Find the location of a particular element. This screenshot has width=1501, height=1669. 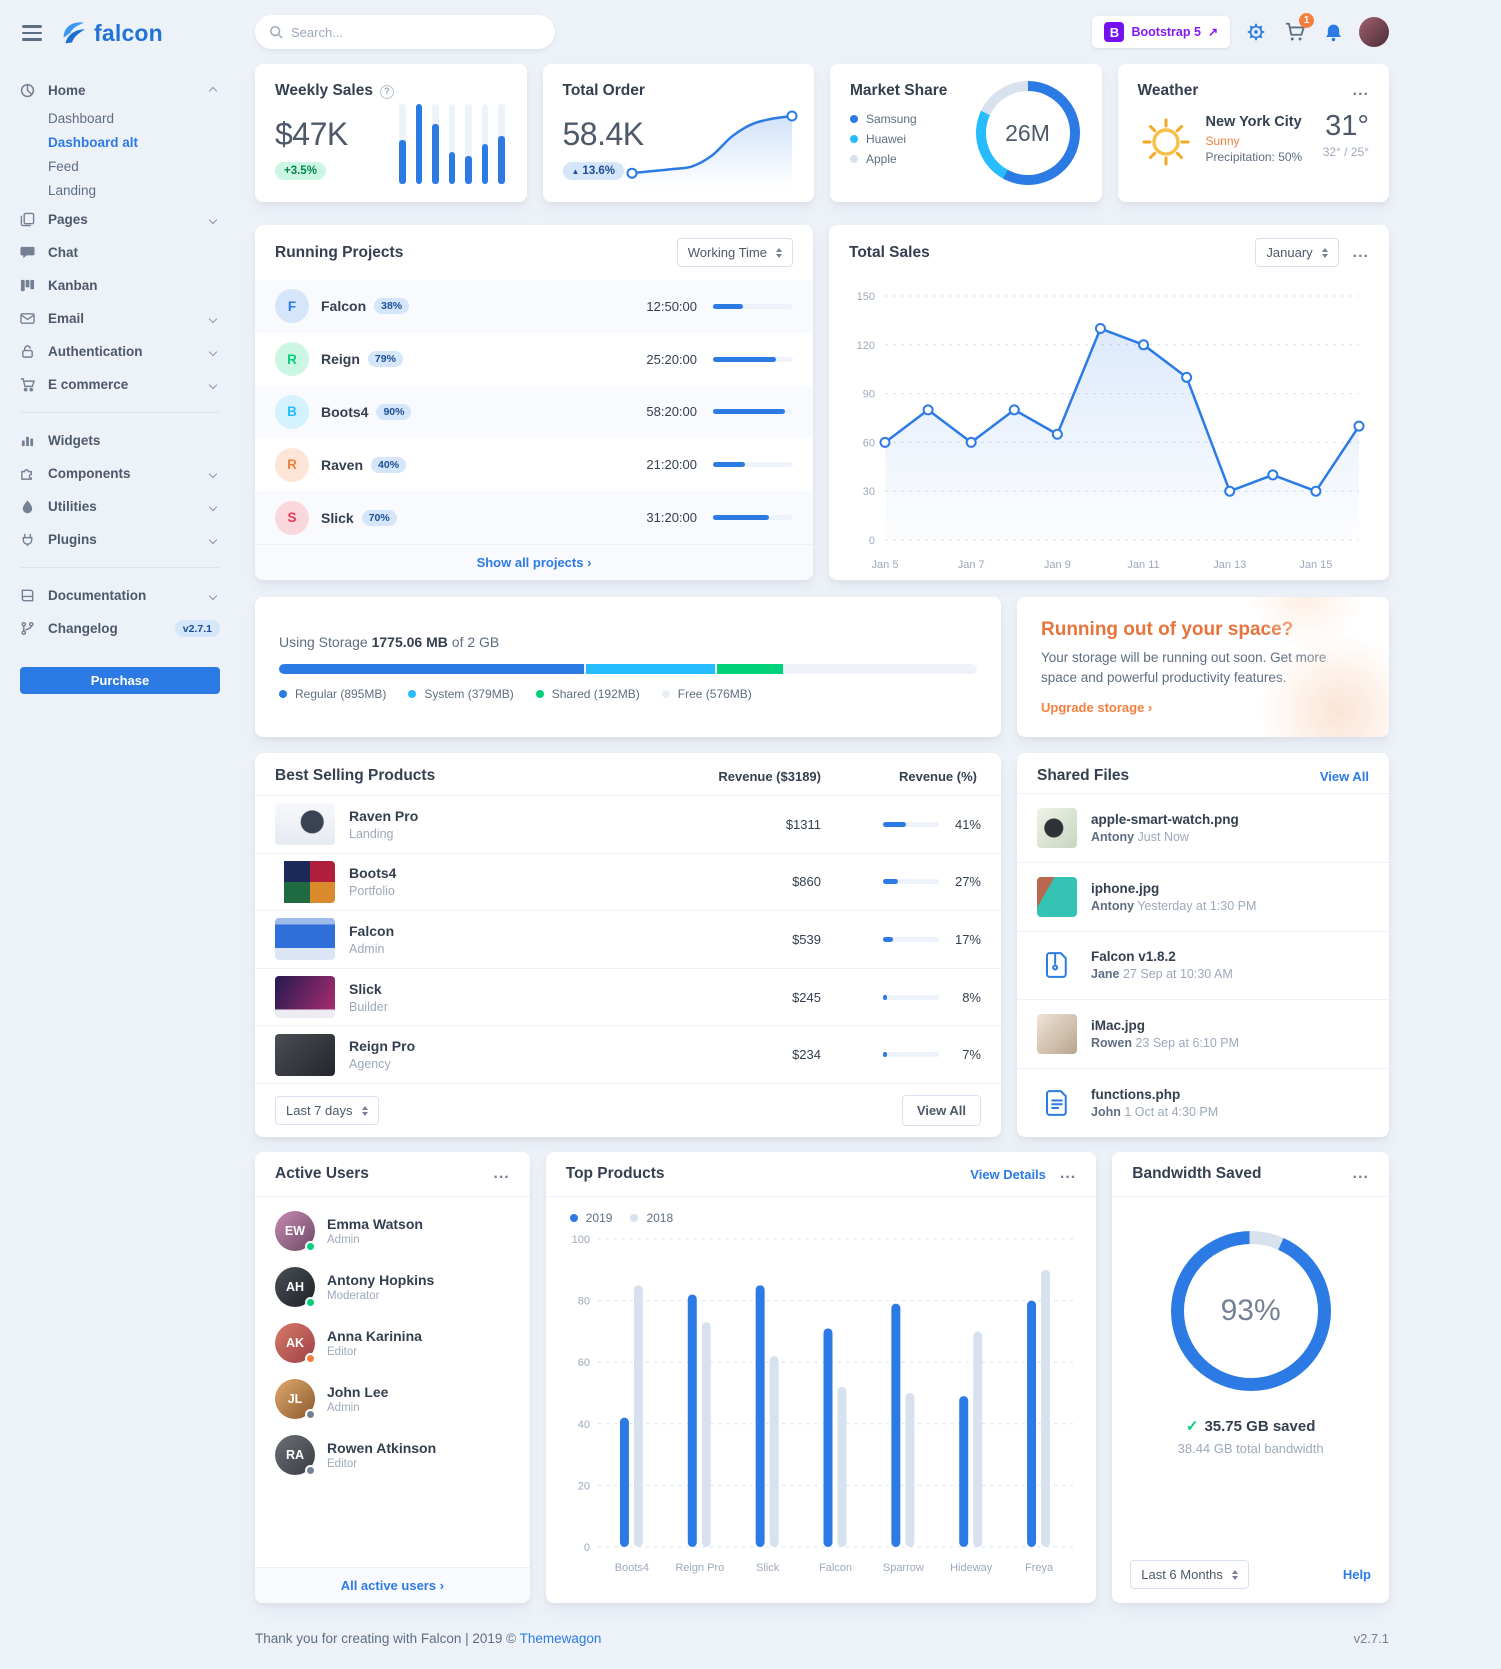

notifications-button is located at coordinates (1333, 32).